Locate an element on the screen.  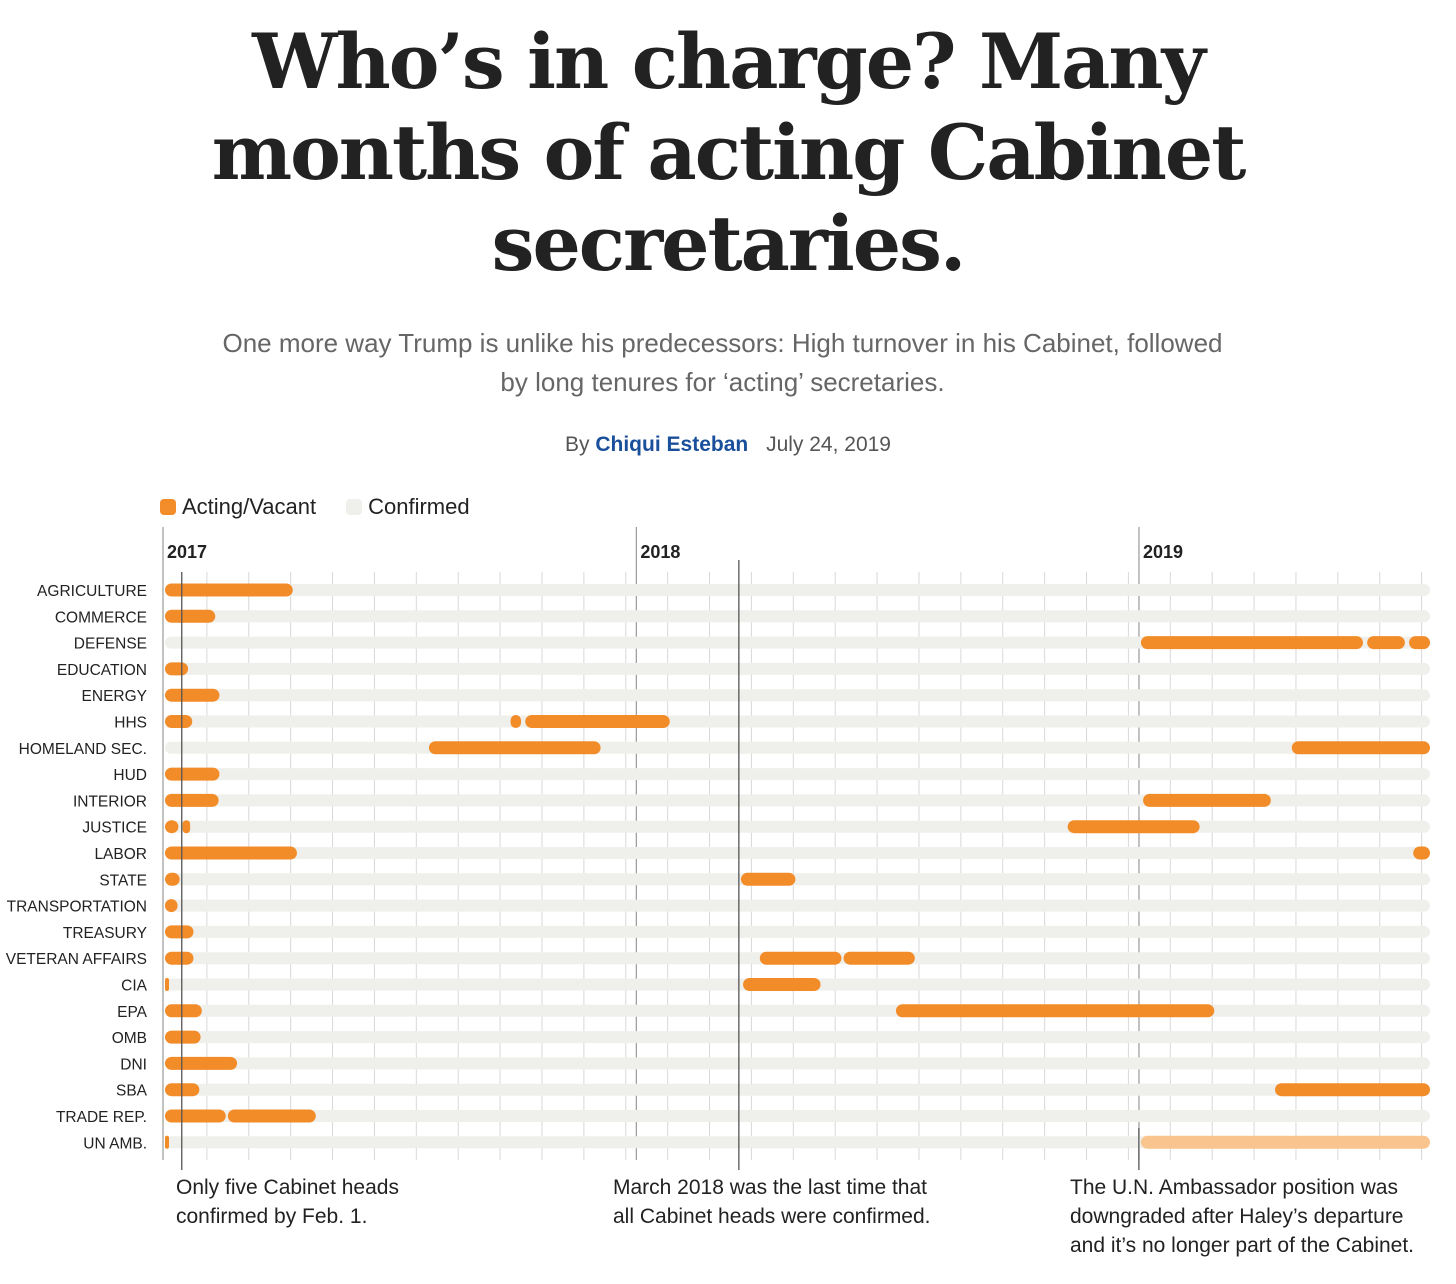
legend-label-confirmed: Confirmed is located at coordinates (419, 506).